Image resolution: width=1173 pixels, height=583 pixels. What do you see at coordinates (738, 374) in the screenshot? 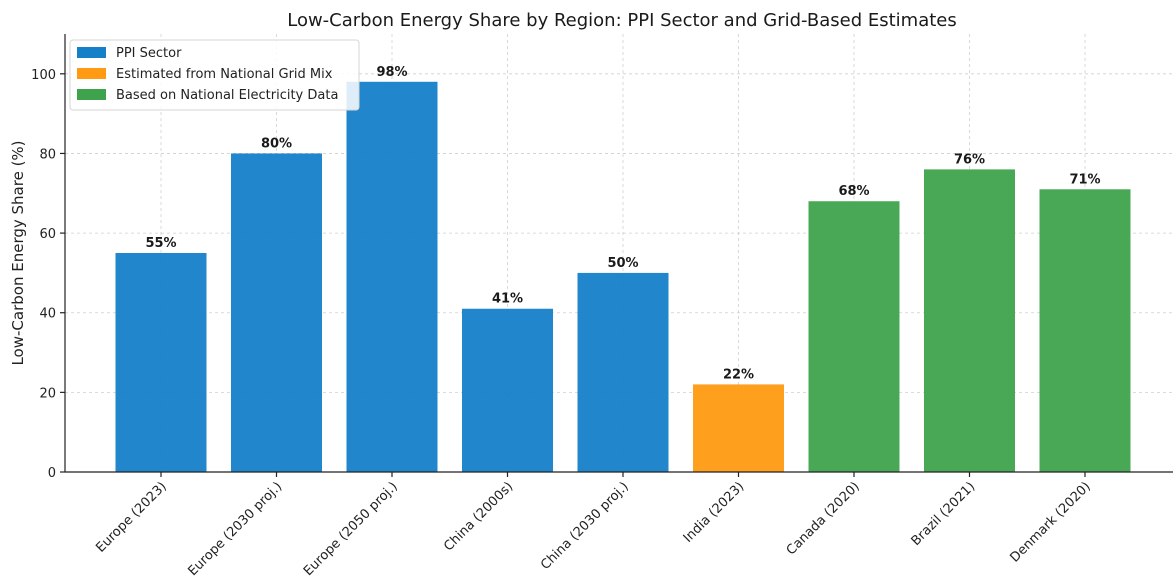
I see `data-label: 22%` at bounding box center [738, 374].